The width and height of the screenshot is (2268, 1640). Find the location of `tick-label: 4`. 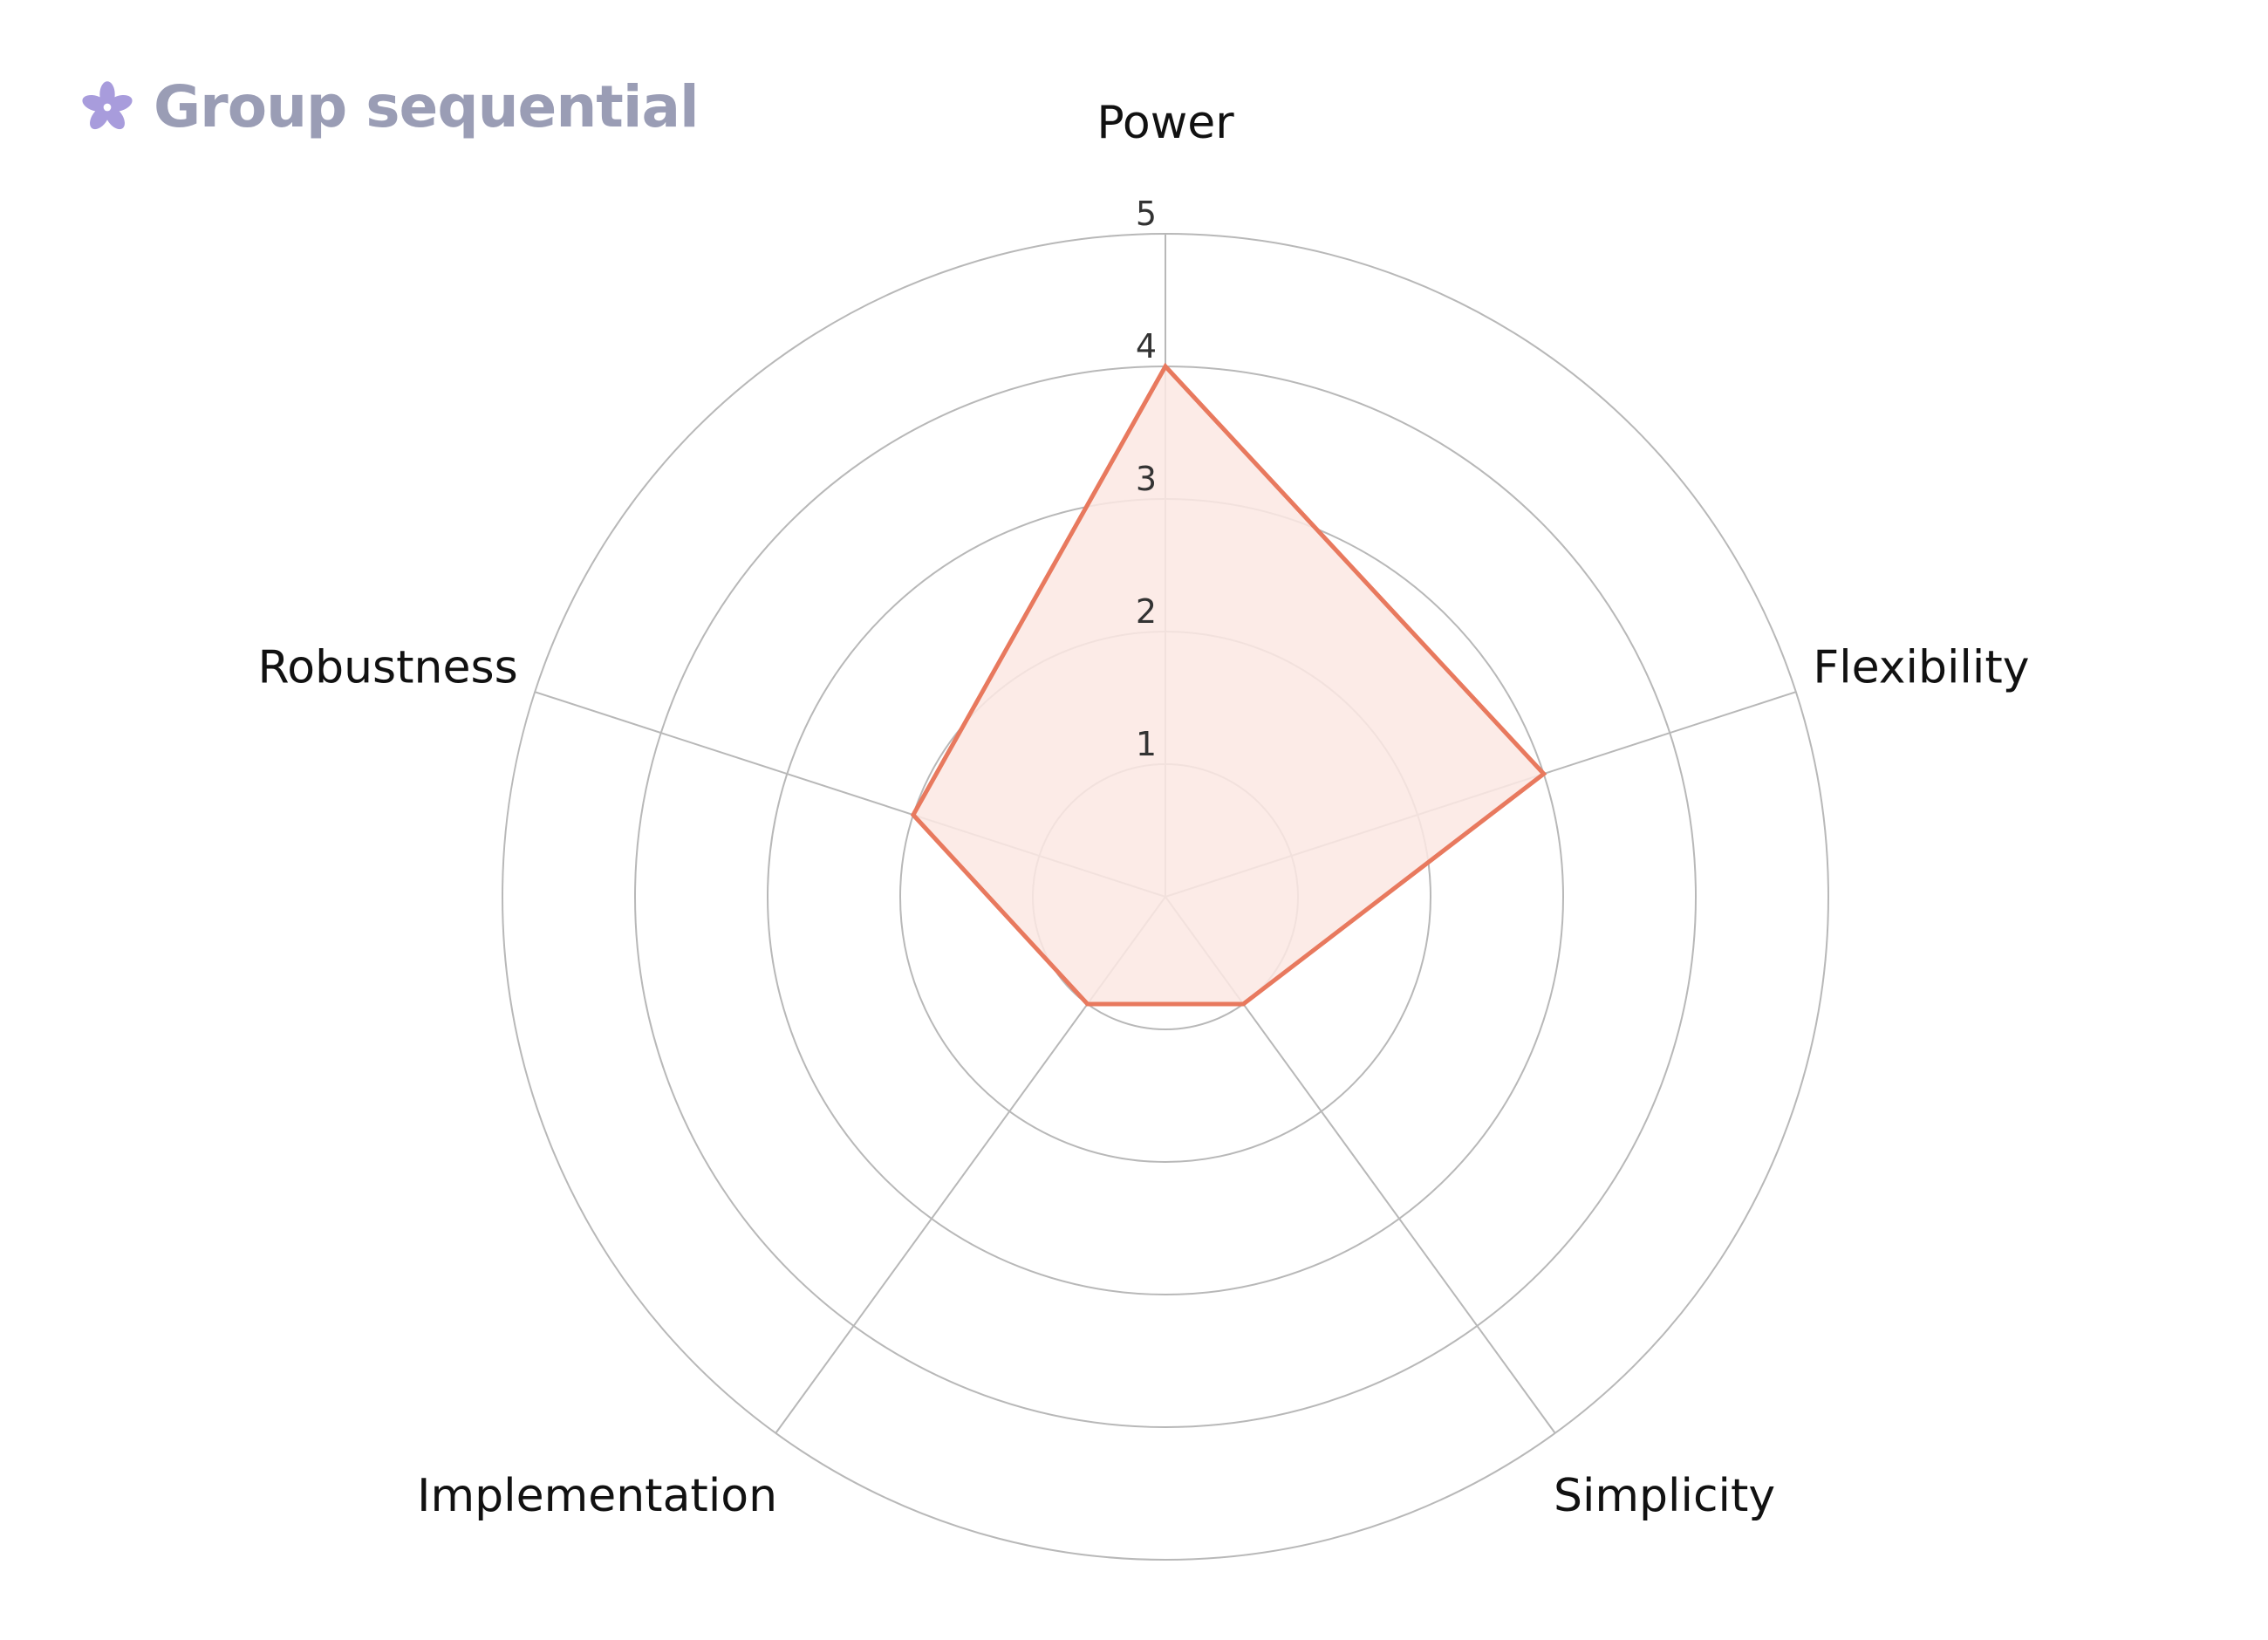

tick-label: 4 is located at coordinates (1146, 346).